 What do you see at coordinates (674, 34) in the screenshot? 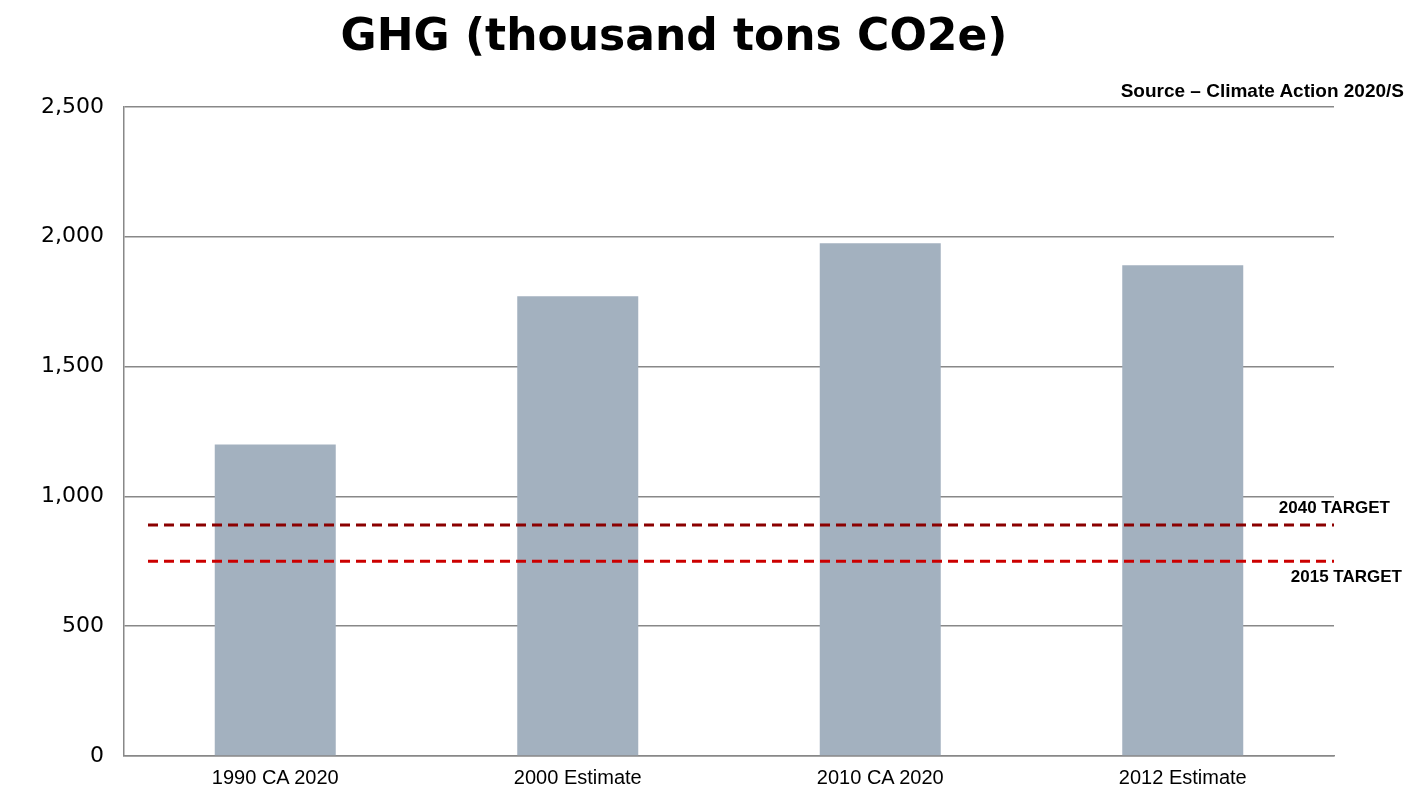
I see `chart-title: GHG (thousand tons CO2e)` at bounding box center [674, 34].